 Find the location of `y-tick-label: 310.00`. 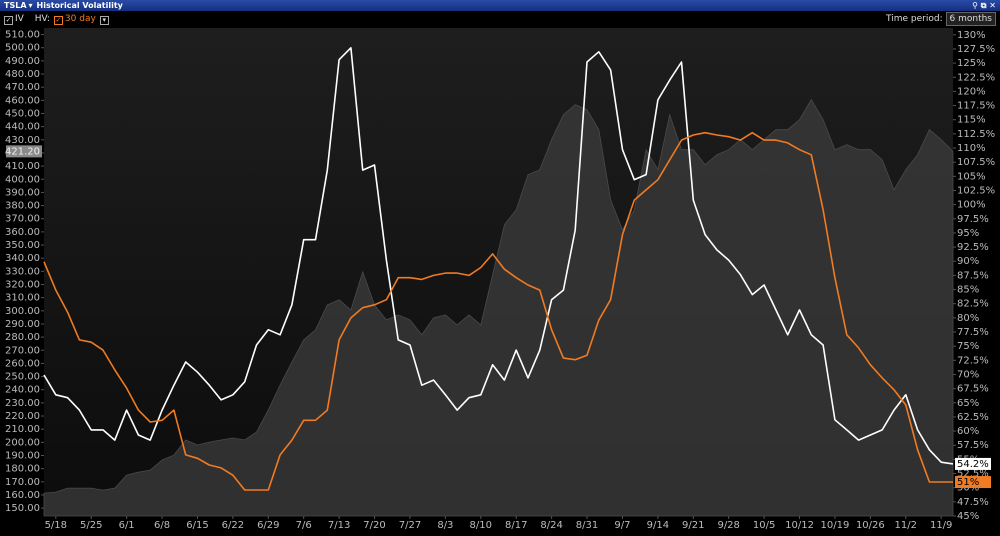

y-tick-label: 310.00 is located at coordinates (22, 298).